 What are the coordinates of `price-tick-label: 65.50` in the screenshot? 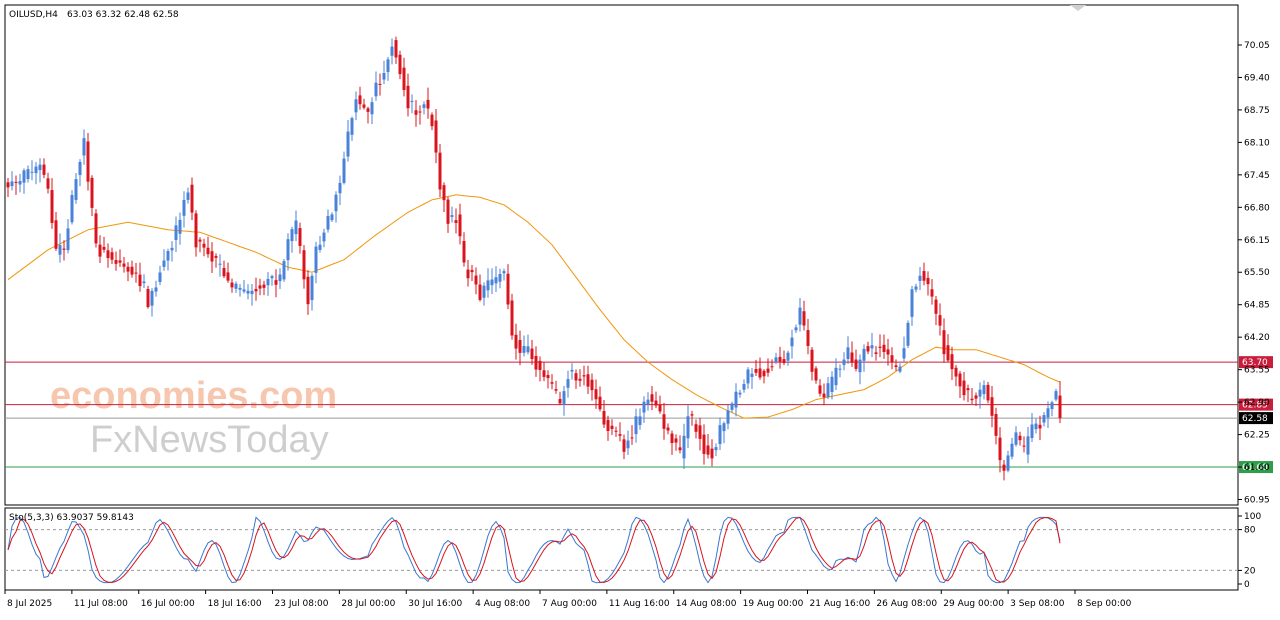 It's located at (1257, 273).